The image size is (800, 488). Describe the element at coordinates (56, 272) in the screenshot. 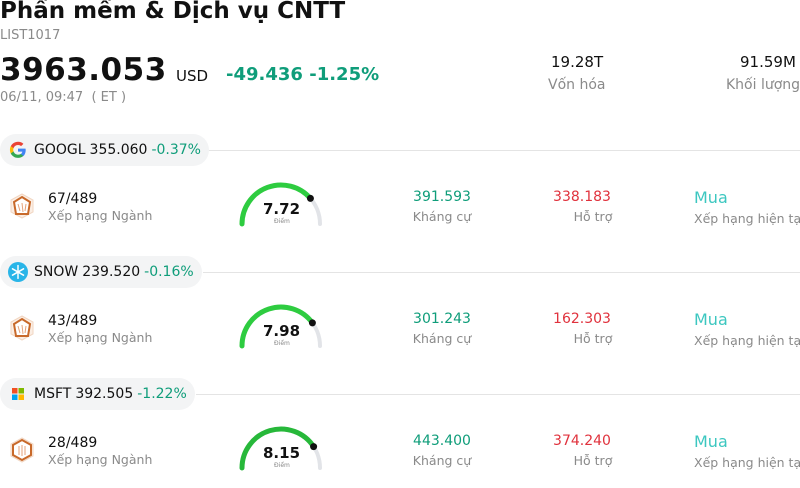

I see `ticker: SNOW` at that location.